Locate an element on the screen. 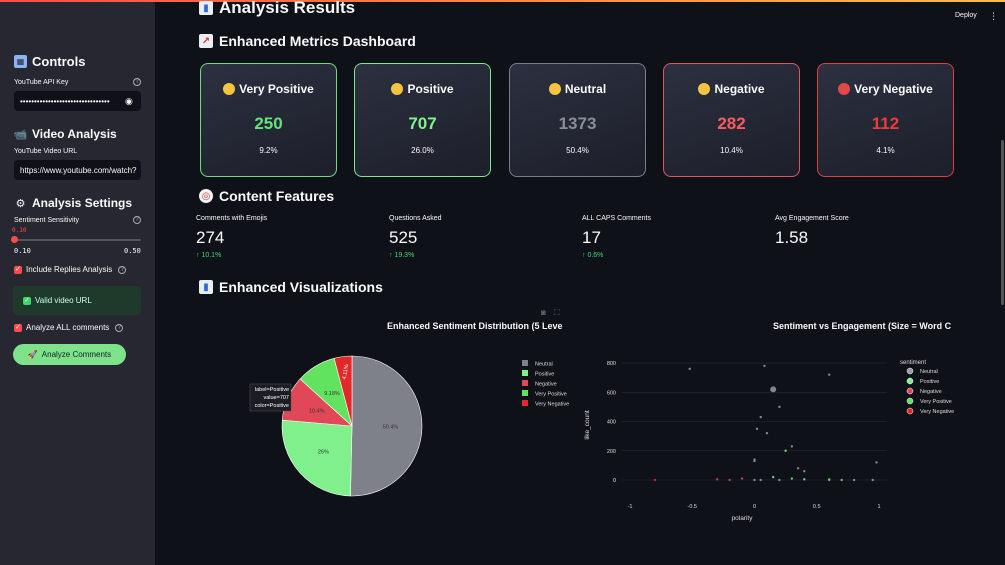 This screenshot has height=565, width=1005. bar-chart-icon: ▮ is located at coordinates (206, 8).